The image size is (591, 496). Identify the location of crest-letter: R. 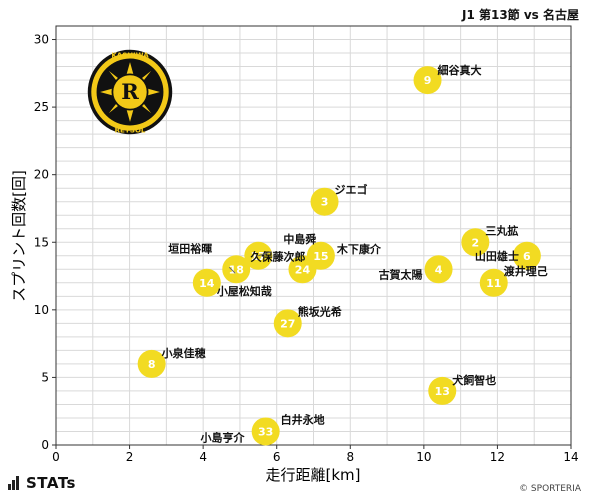
(130, 91).